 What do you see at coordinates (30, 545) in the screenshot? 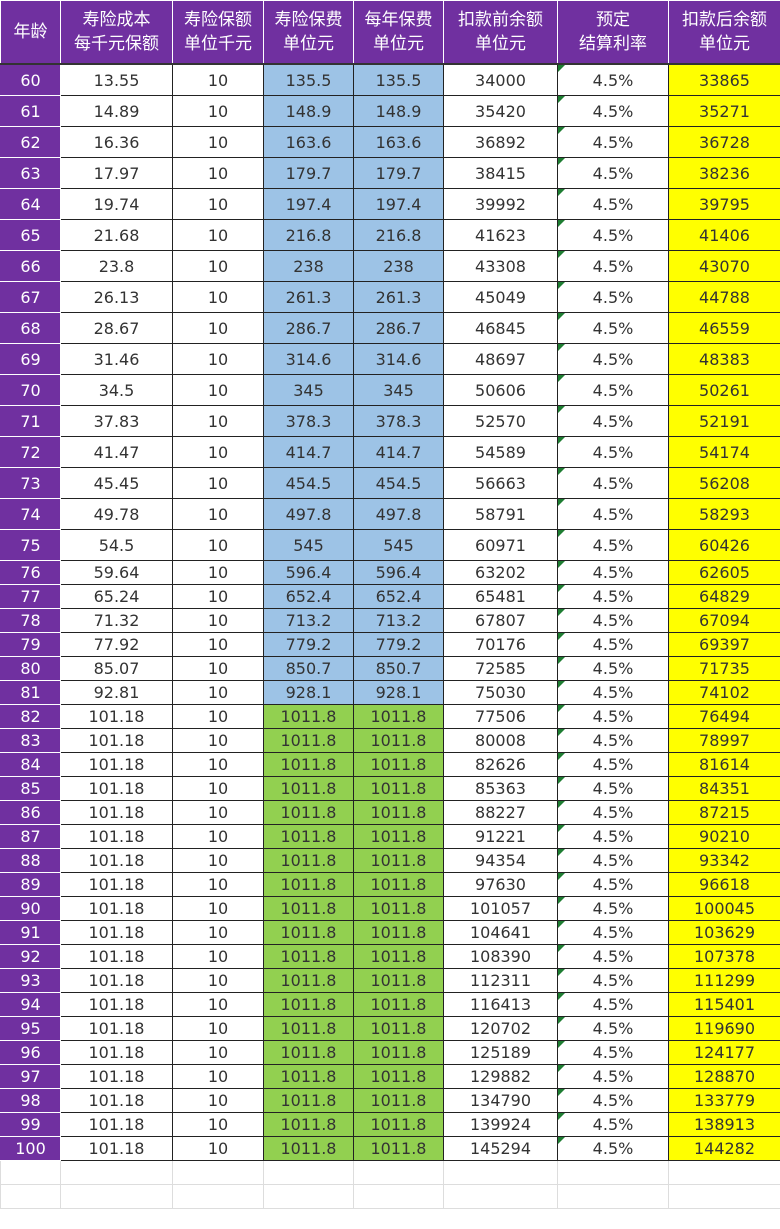
I see `cell-age: 75` at bounding box center [30, 545].